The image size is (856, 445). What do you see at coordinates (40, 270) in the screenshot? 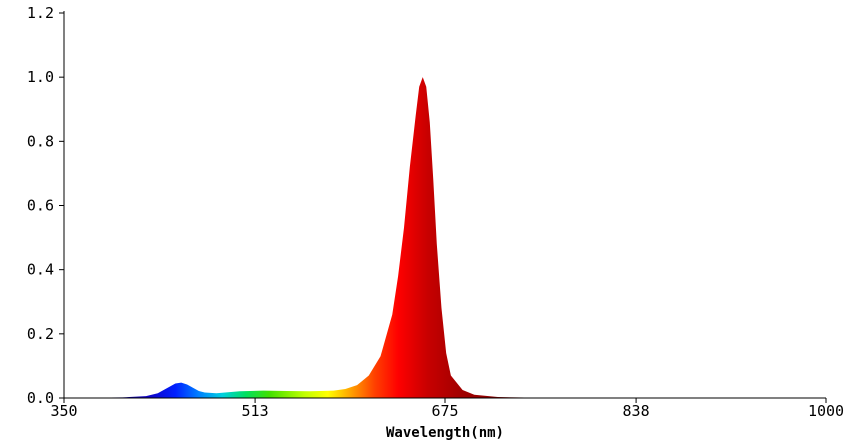
I see `y-tick-label: 0.4` at bounding box center [40, 270].